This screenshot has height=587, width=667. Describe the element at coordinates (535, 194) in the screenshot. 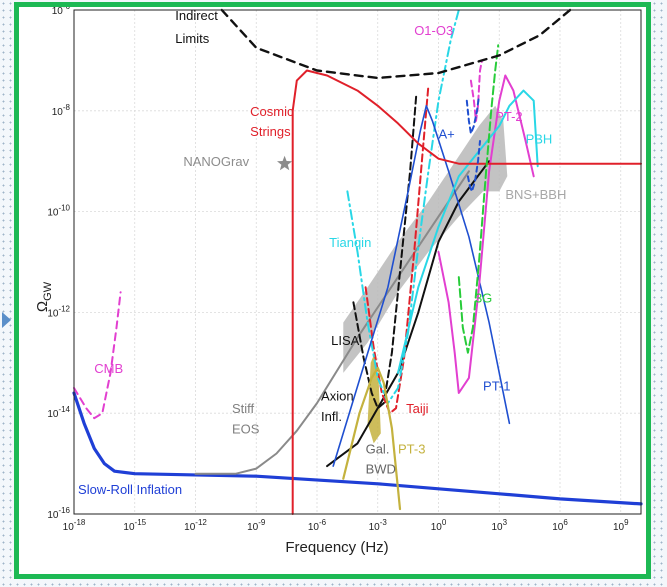

I see `label-bns: BNS+BBH` at that location.